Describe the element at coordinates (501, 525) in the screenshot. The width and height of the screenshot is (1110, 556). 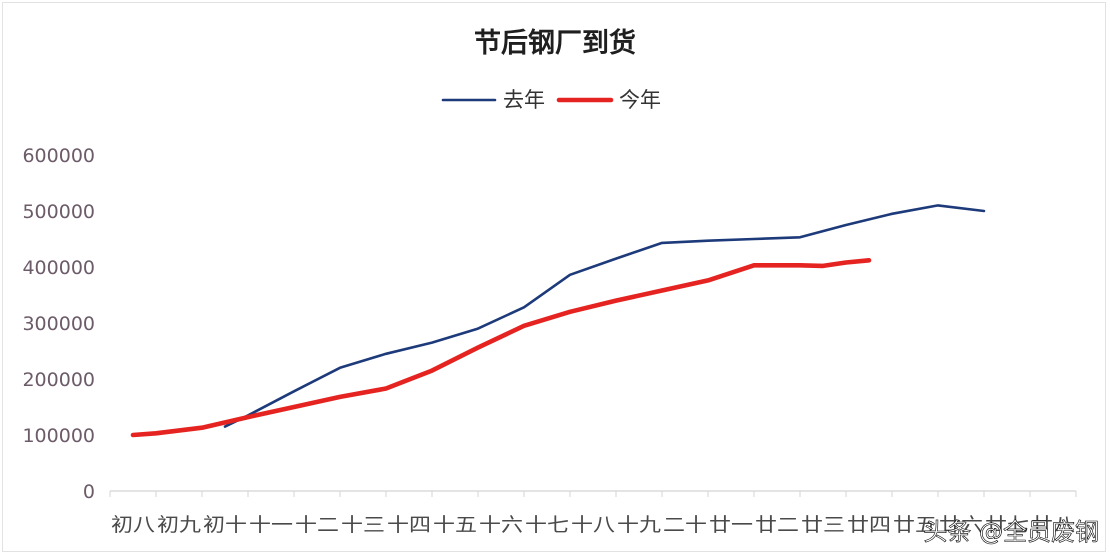
I see `x-tick-label-8: 十六` at that location.